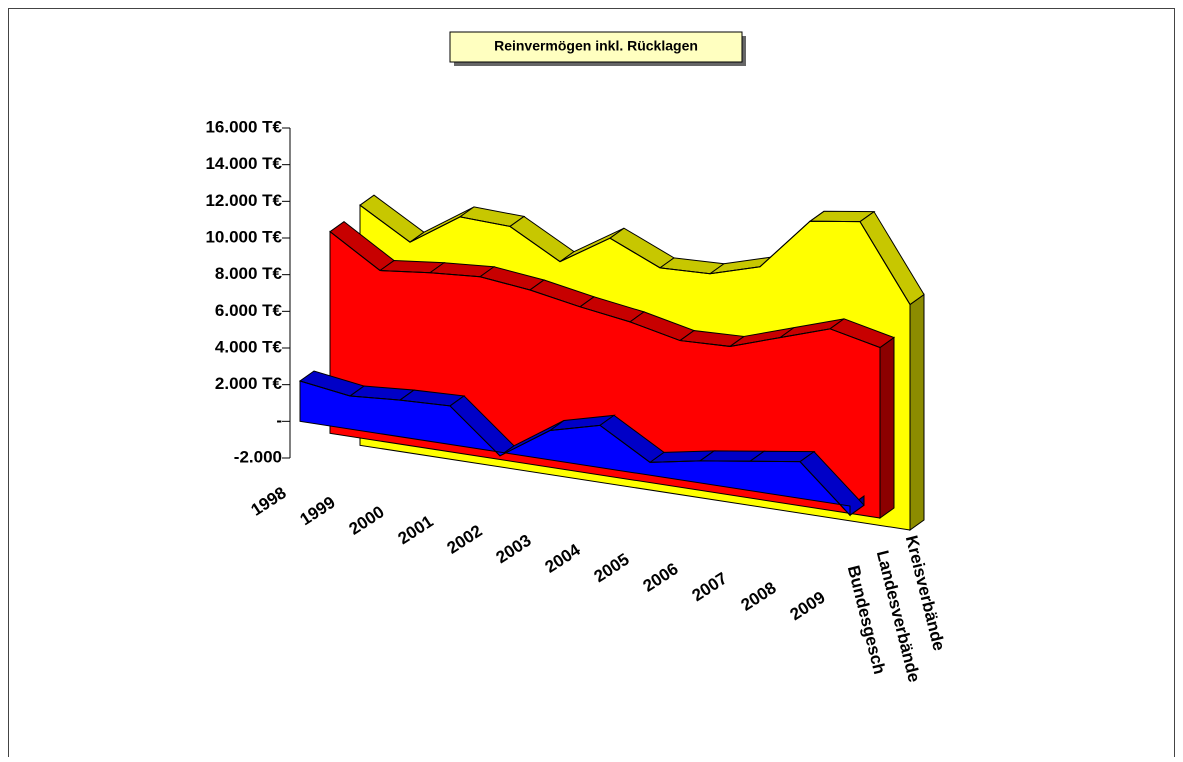 Image resolution: width=1183 pixels, height=762 pixels. Describe the element at coordinates (243, 236) in the screenshot. I see `y-tick-label: 10.000 T€` at that location.